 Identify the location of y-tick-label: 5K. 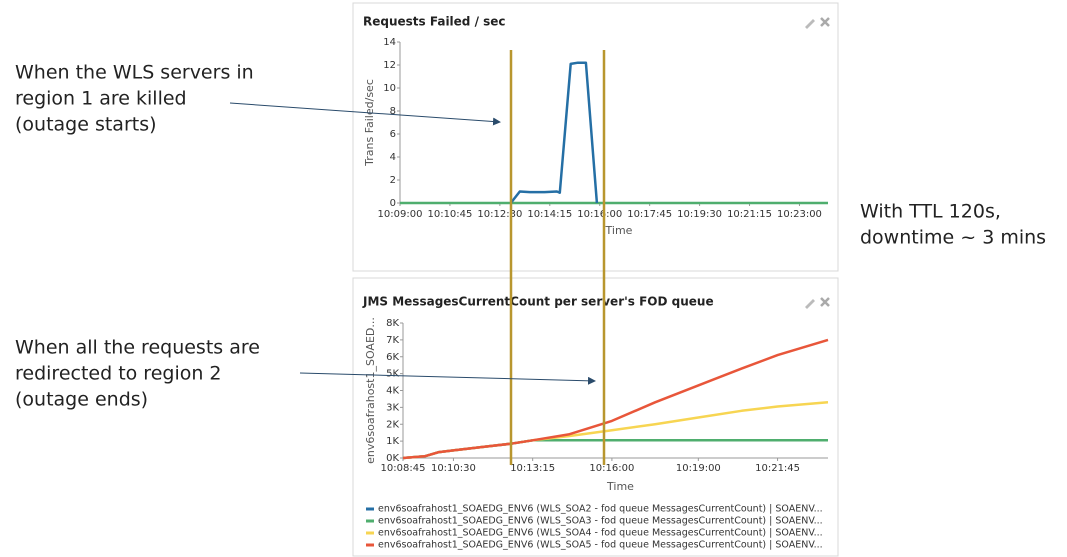
(392, 374).